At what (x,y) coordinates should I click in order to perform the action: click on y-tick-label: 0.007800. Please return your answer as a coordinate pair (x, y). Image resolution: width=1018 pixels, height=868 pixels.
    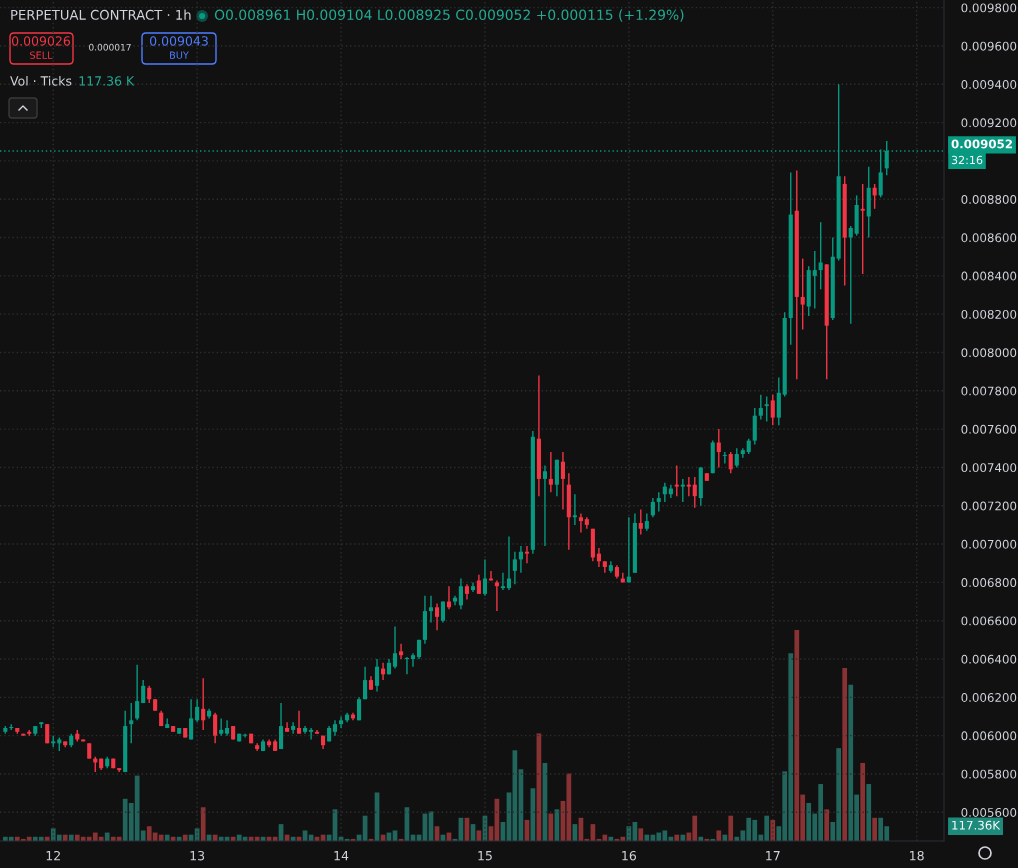
    Looking at the image, I should click on (989, 391).